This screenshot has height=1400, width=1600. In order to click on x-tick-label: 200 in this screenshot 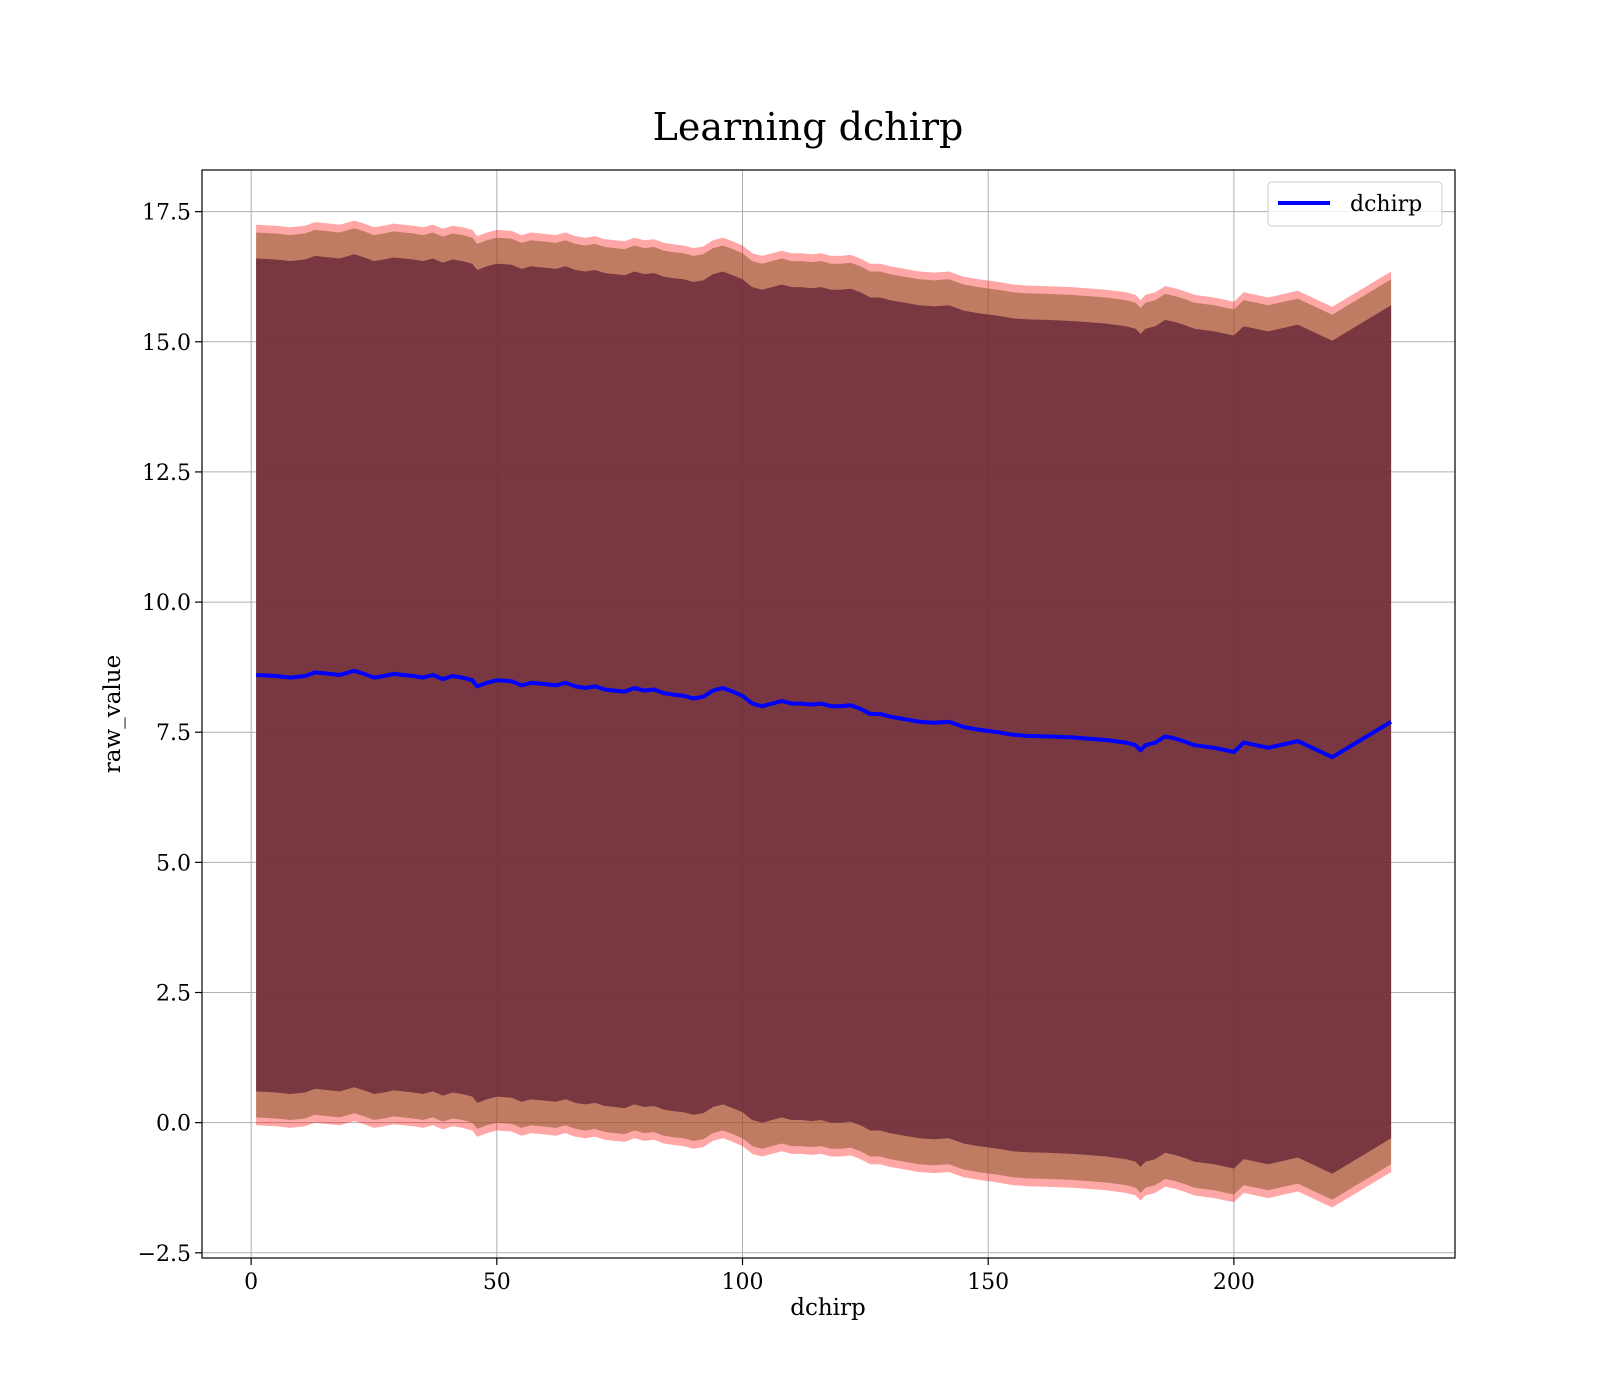, I will do `click(1234, 1282)`.